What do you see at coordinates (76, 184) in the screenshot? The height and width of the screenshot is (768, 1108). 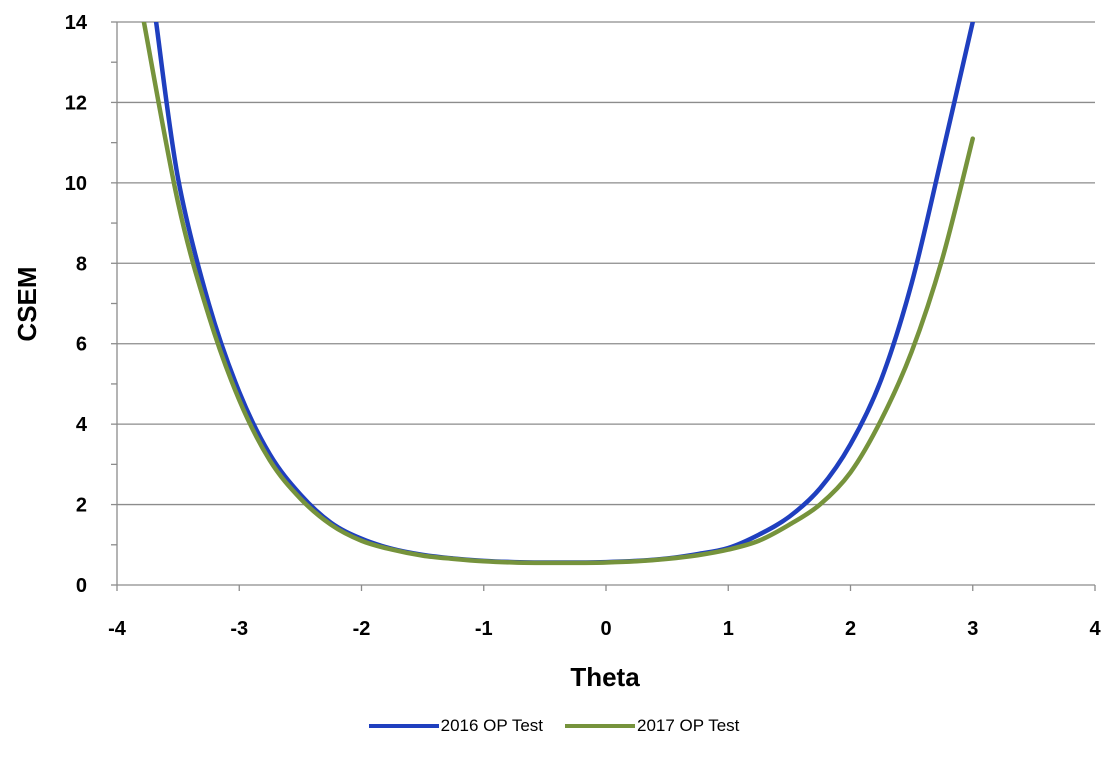 I see `y-tick-label: 10` at bounding box center [76, 184].